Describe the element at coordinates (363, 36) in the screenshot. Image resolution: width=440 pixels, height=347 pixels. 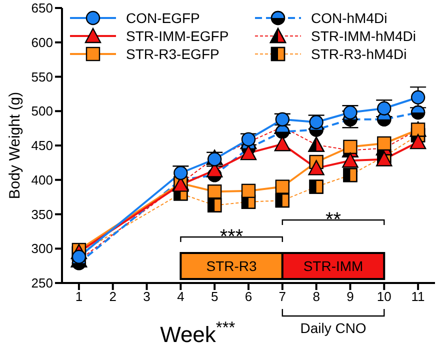
I see `legend-label: STR-IMM-hM4Di` at that location.